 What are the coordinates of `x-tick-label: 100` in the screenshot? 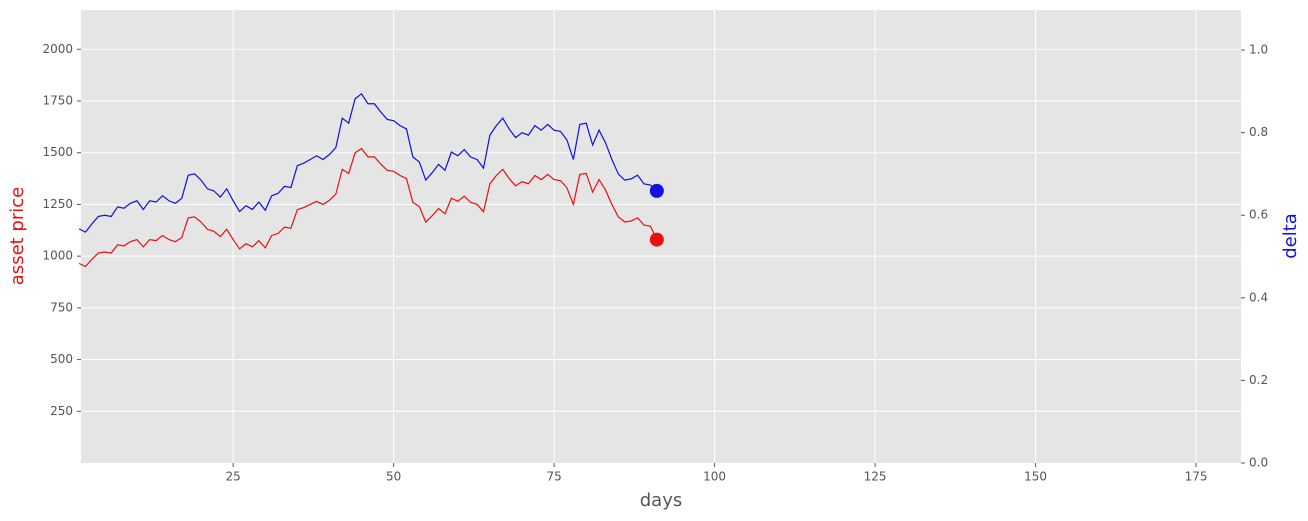 It's located at (714, 477).